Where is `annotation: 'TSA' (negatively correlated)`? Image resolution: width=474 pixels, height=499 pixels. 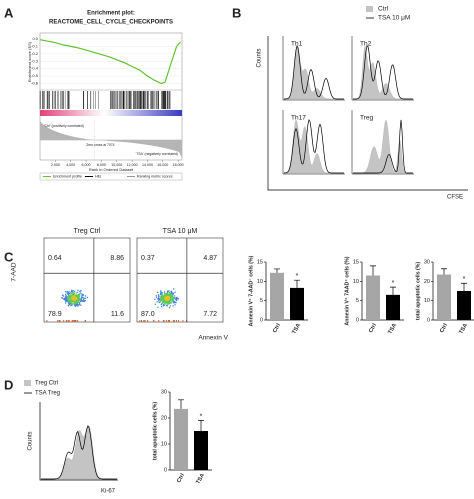
annotation: 'TSA' (negatively correlated) is located at coordinates (157, 154).